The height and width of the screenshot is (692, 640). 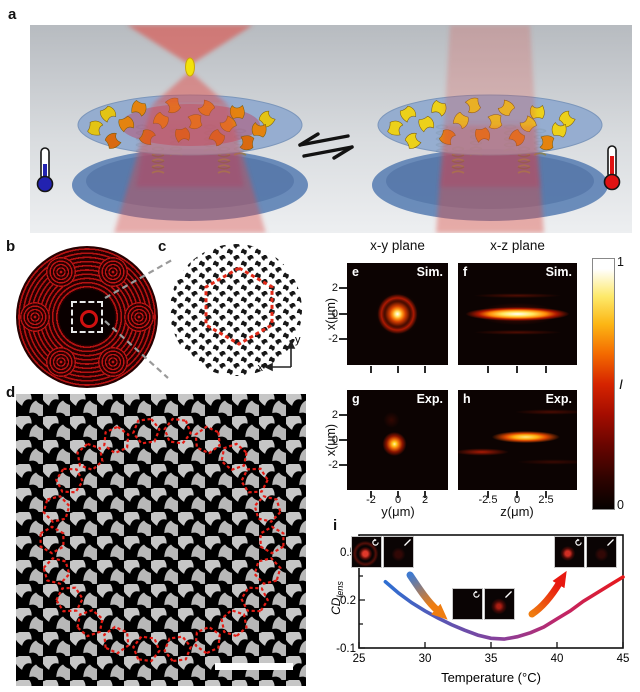 What do you see at coordinates (261, 368) in the screenshot?
I see `axis-x-label: x` at bounding box center [261, 368].